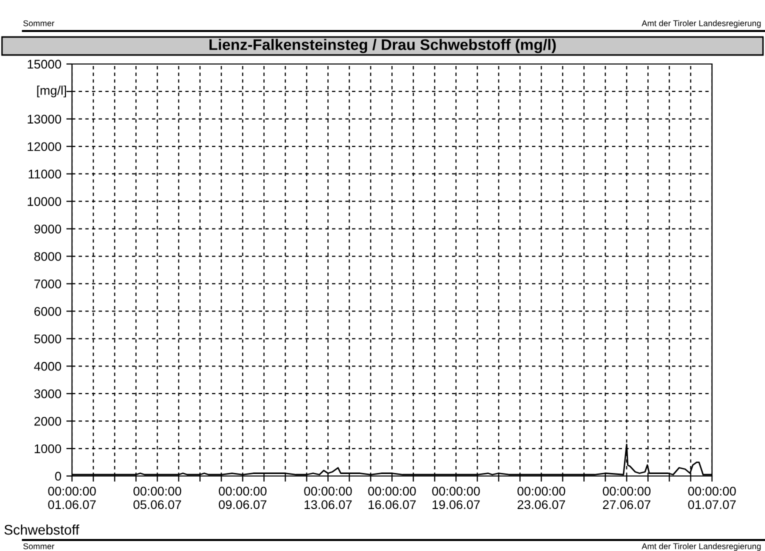 The image size is (765, 551). Describe the element at coordinates (58, 476) in the screenshot. I see `y-tick-label: 0` at that location.